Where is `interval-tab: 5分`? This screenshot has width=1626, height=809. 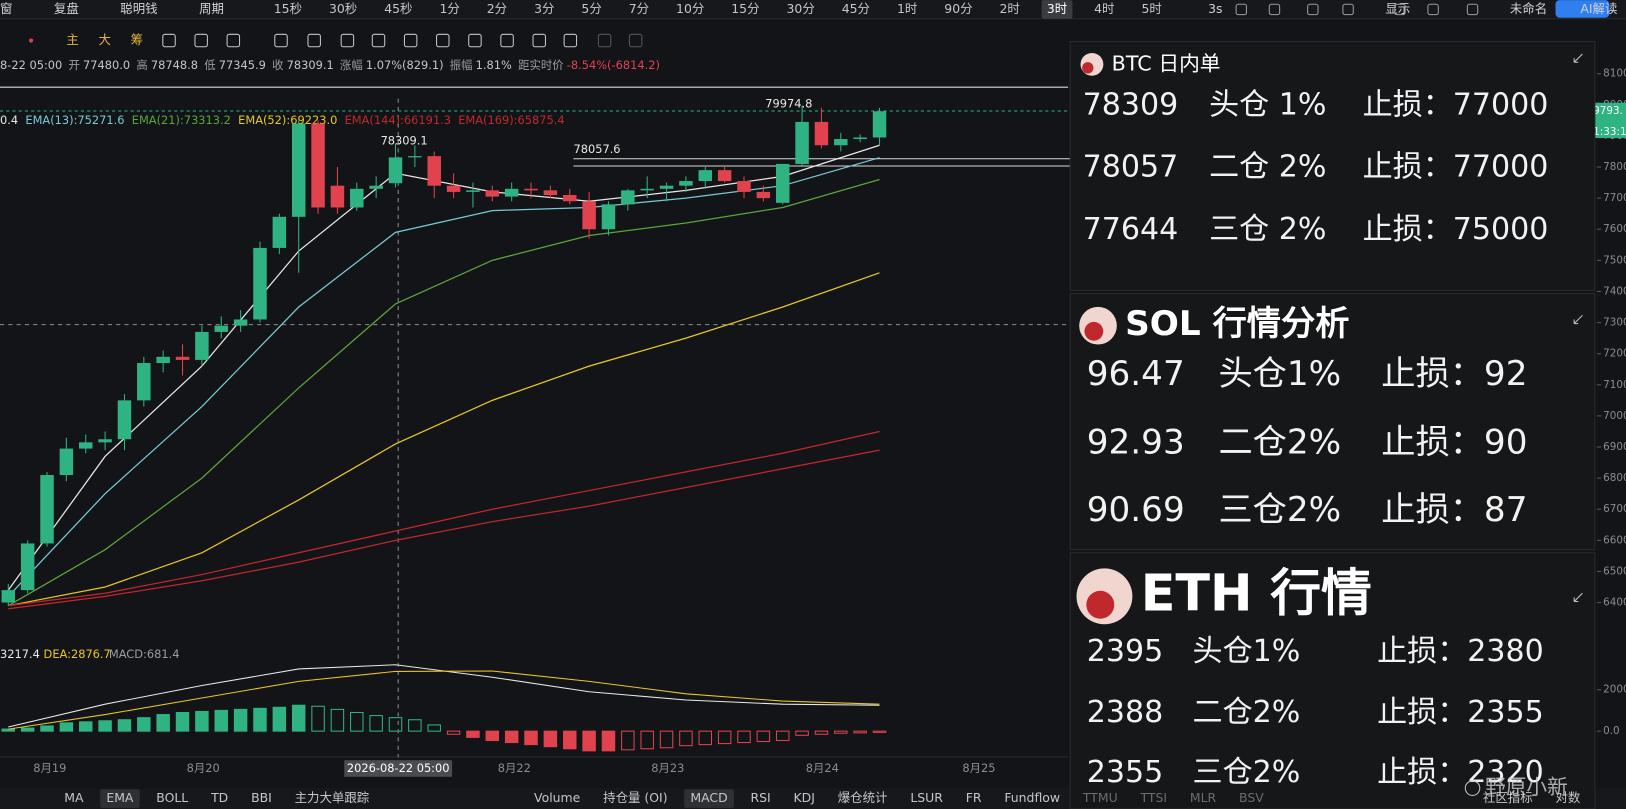 interval-tab: 5分 is located at coordinates (591, 8).